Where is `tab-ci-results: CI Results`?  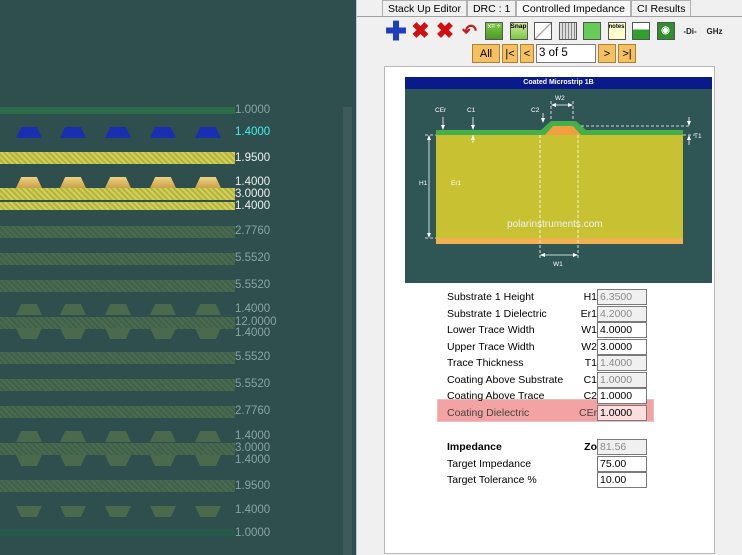
tab-ci-results: CI Results is located at coordinates (661, 8).